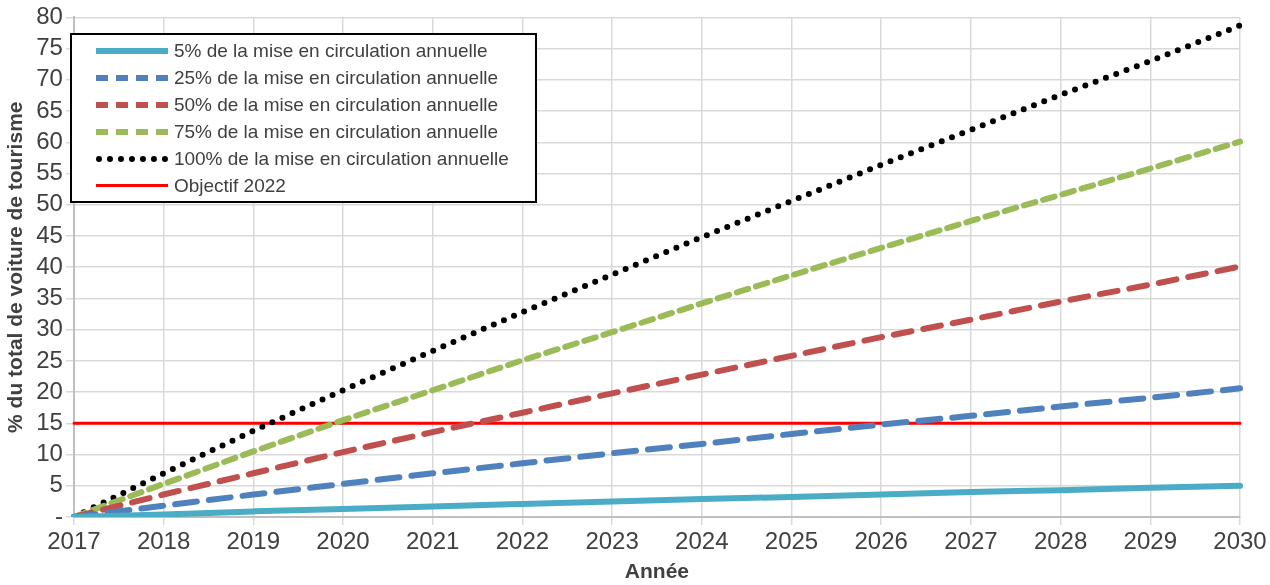  I want to click on legend-label: 75% de la mise en circulation annuelle, so click(336, 131).